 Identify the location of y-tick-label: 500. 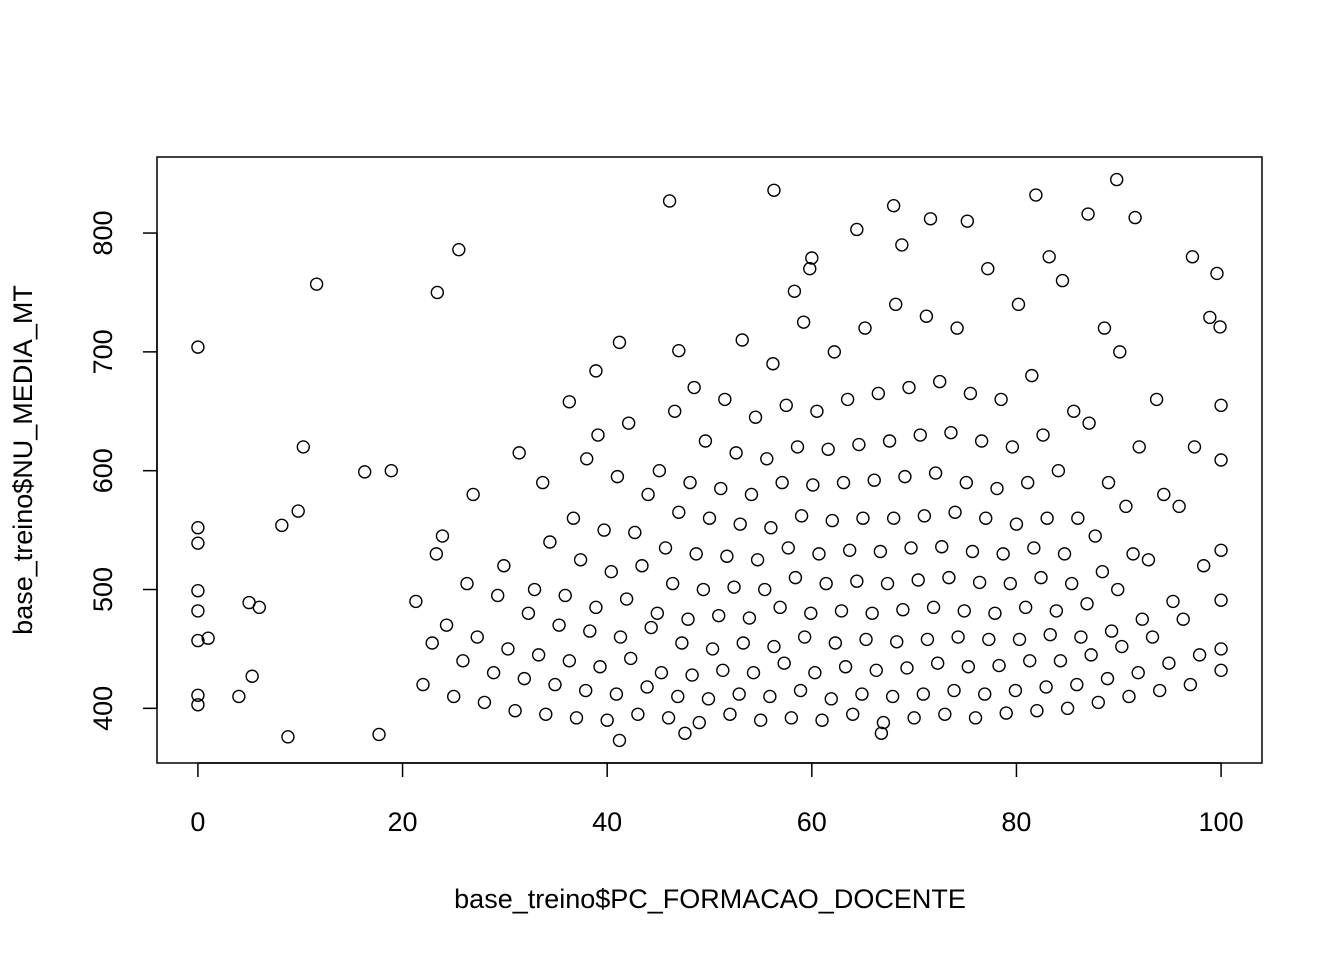
(103, 589).